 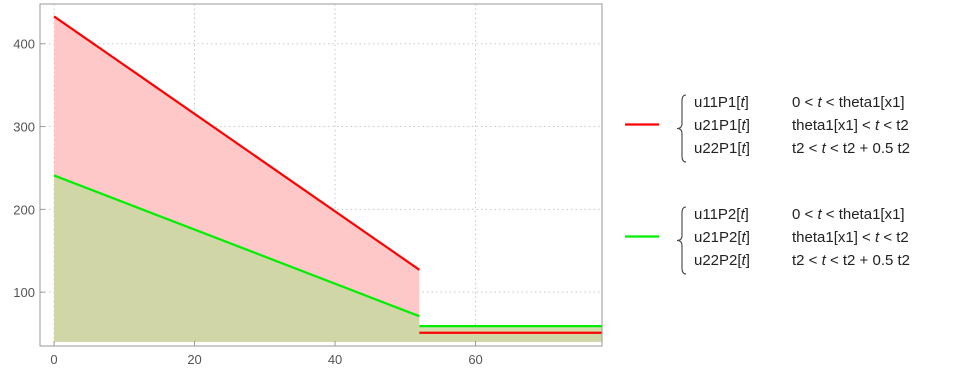 I want to click on x-tick-label: 0, so click(x=53, y=359).